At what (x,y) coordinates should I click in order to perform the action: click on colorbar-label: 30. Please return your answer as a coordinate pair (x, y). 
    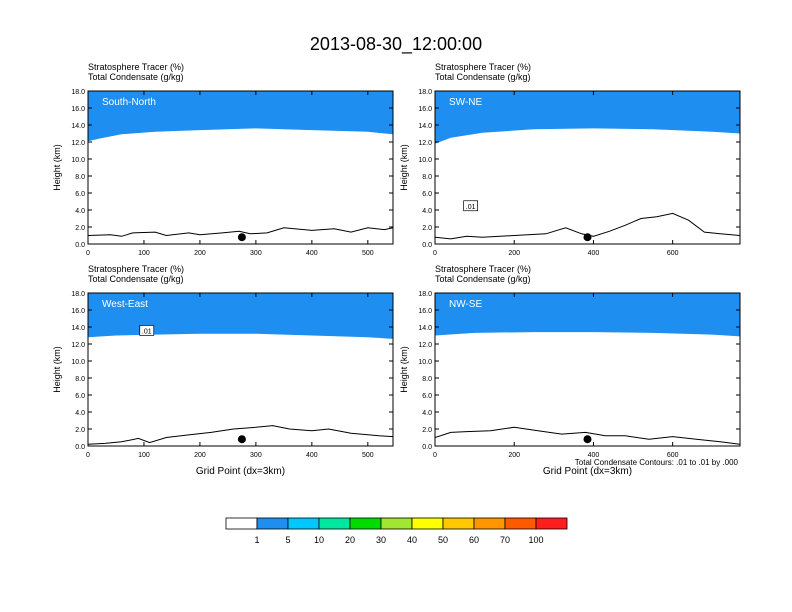
    Looking at the image, I should click on (381, 540).